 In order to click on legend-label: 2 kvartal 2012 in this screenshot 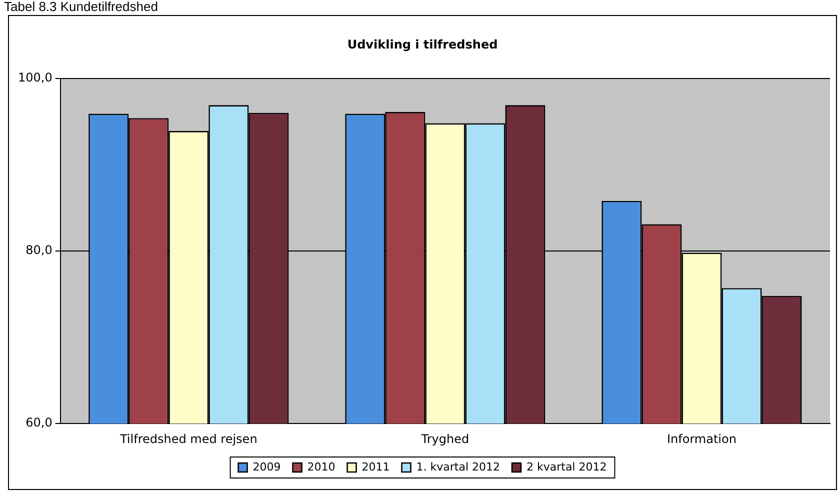, I will do `click(566, 467)`.